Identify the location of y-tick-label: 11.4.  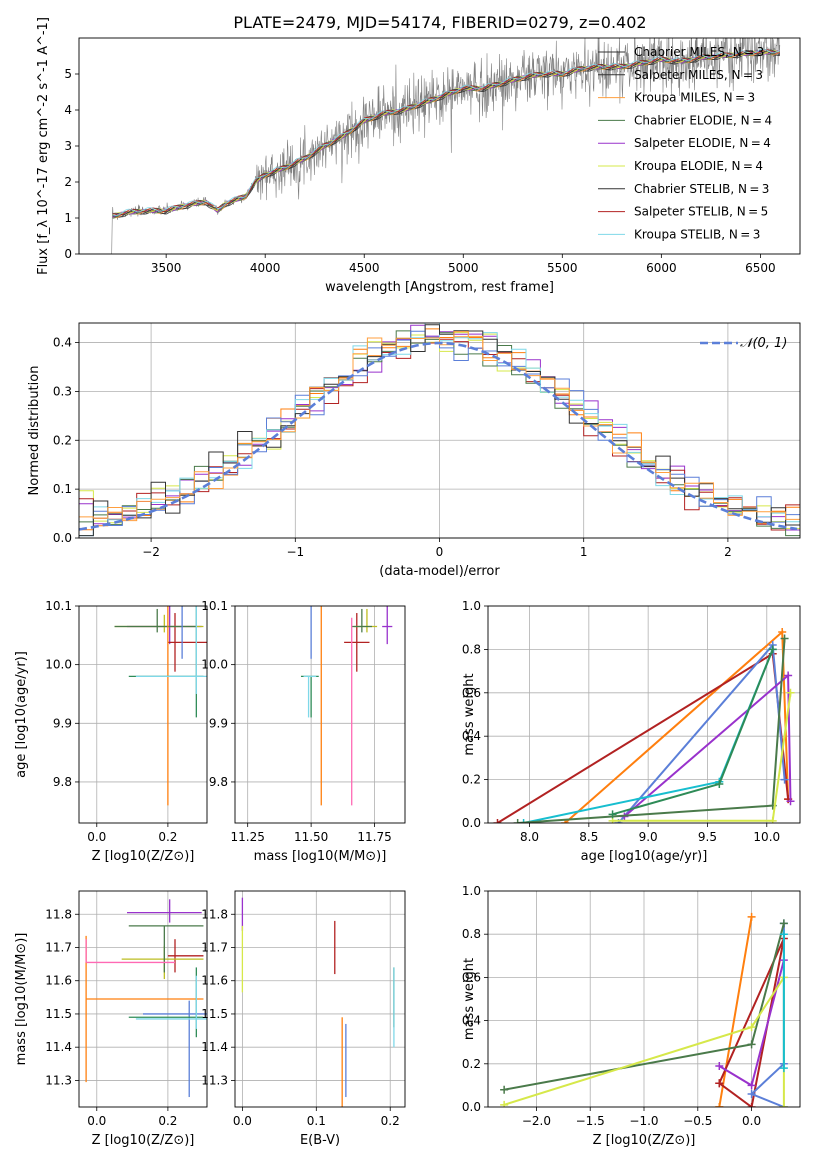
(58, 1047).